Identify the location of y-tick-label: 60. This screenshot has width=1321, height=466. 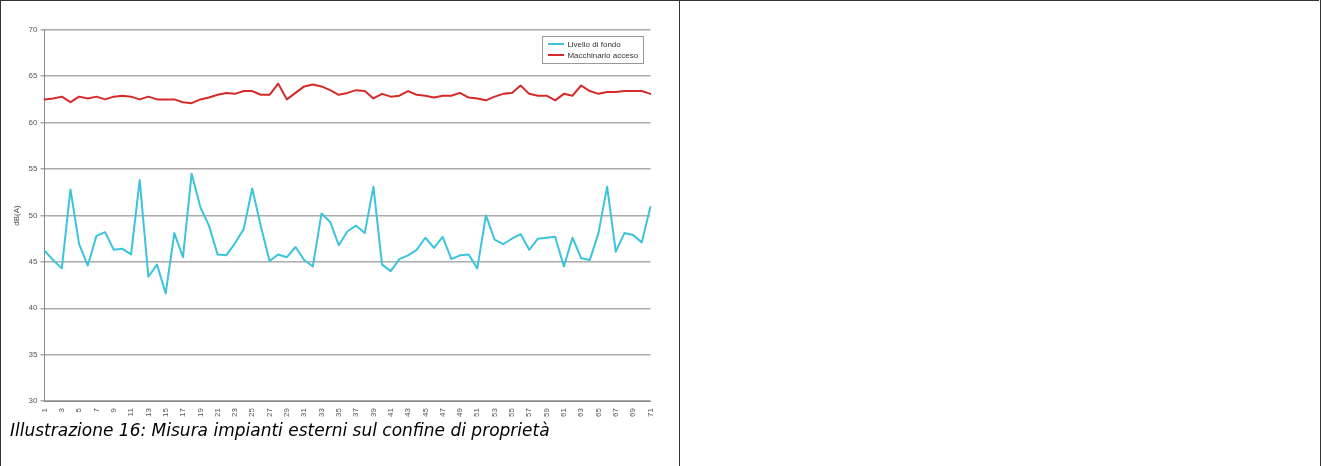
(33, 122).